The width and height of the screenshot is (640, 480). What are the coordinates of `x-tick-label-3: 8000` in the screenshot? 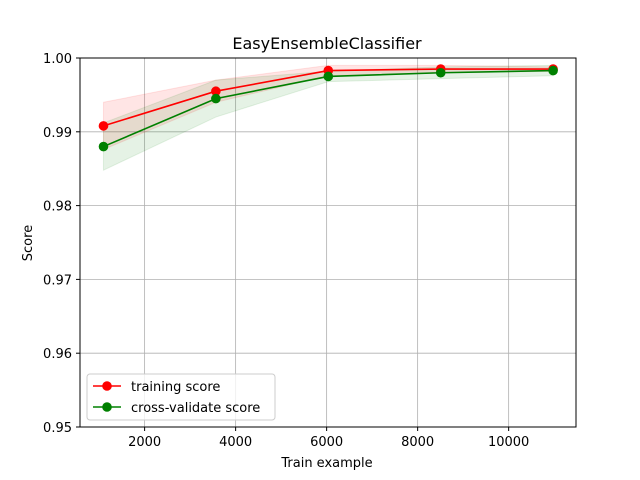 It's located at (417, 442).